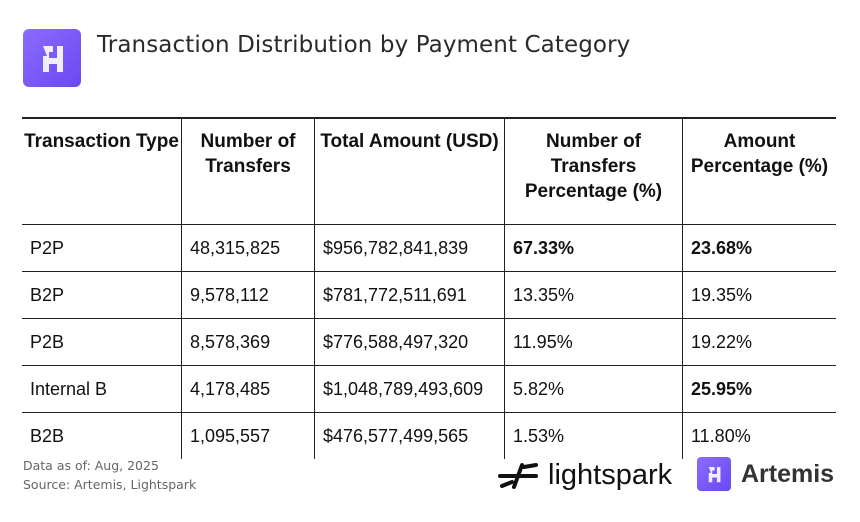  I want to click on column-header: Total Amount (USD), so click(409, 171).